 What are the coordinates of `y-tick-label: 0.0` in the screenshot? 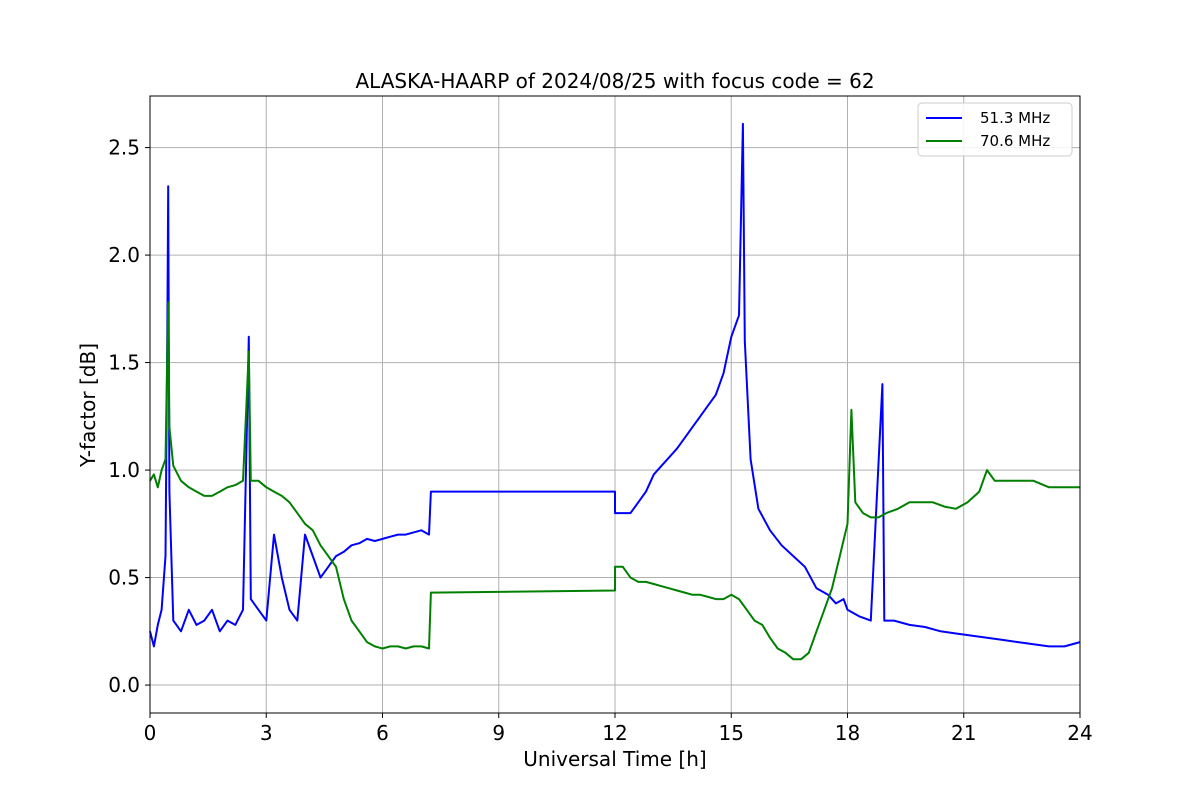 It's located at (124, 685).